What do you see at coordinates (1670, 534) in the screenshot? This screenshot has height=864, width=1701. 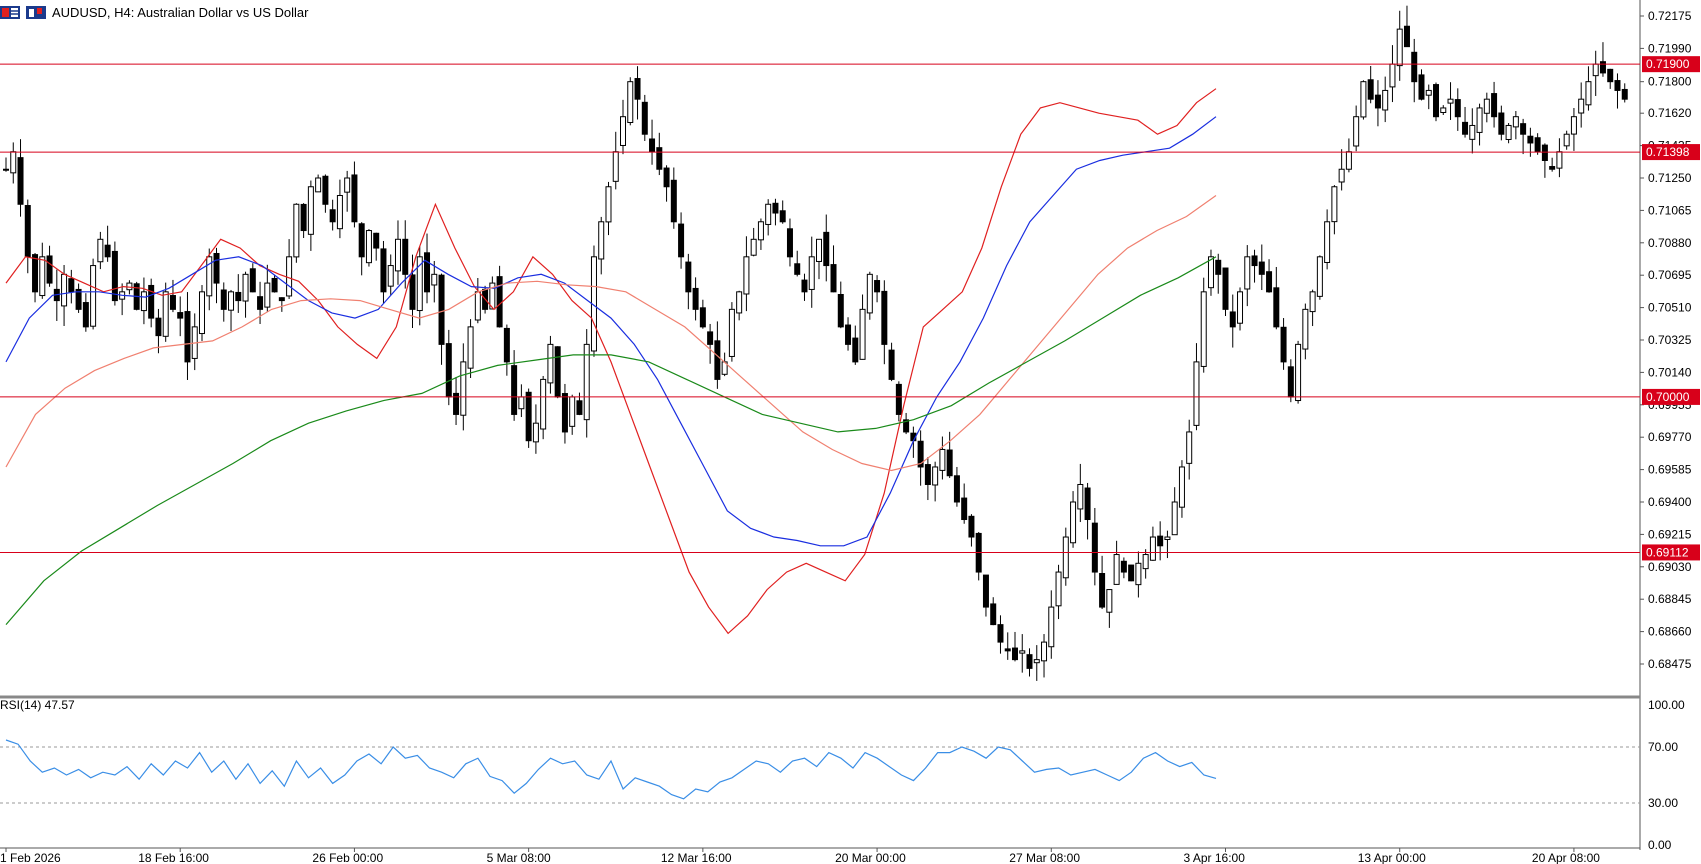 I see `price-tick-label: 0.69215` at bounding box center [1670, 534].